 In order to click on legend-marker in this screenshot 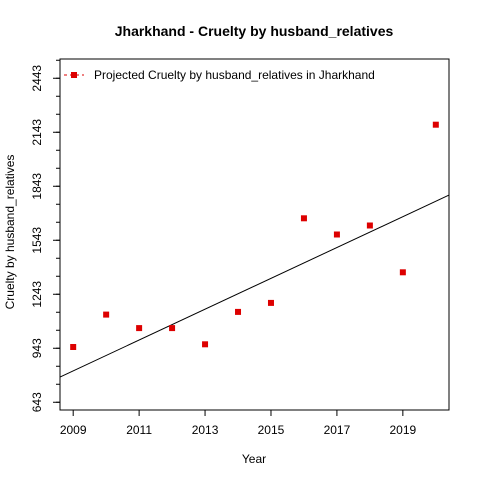, I will do `click(74, 75)`.